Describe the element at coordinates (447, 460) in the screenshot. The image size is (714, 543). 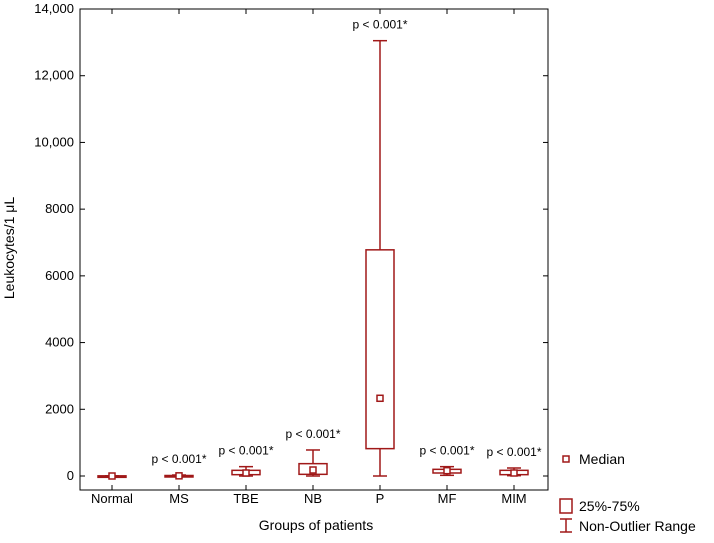
I see `box-mf: p < 0.001*` at that location.